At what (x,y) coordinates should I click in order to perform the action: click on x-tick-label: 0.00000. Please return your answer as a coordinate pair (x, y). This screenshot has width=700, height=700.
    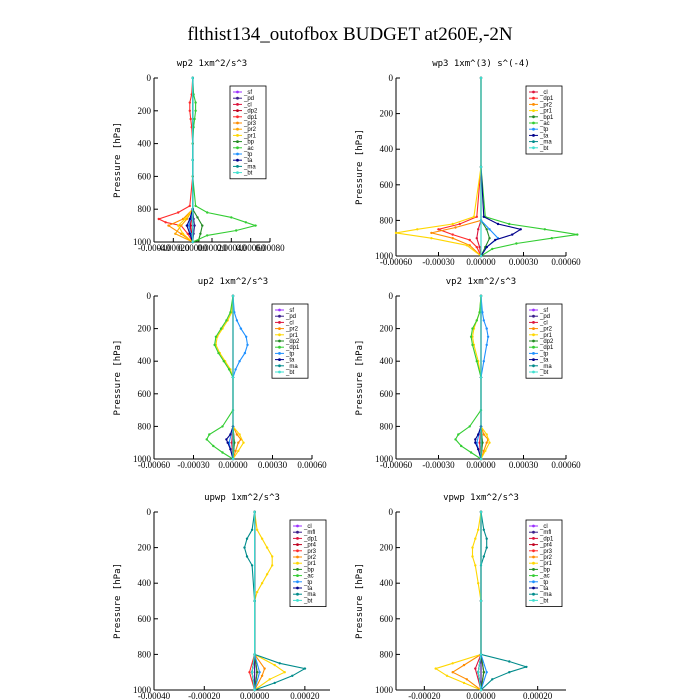
    Looking at the image, I should click on (481, 262).